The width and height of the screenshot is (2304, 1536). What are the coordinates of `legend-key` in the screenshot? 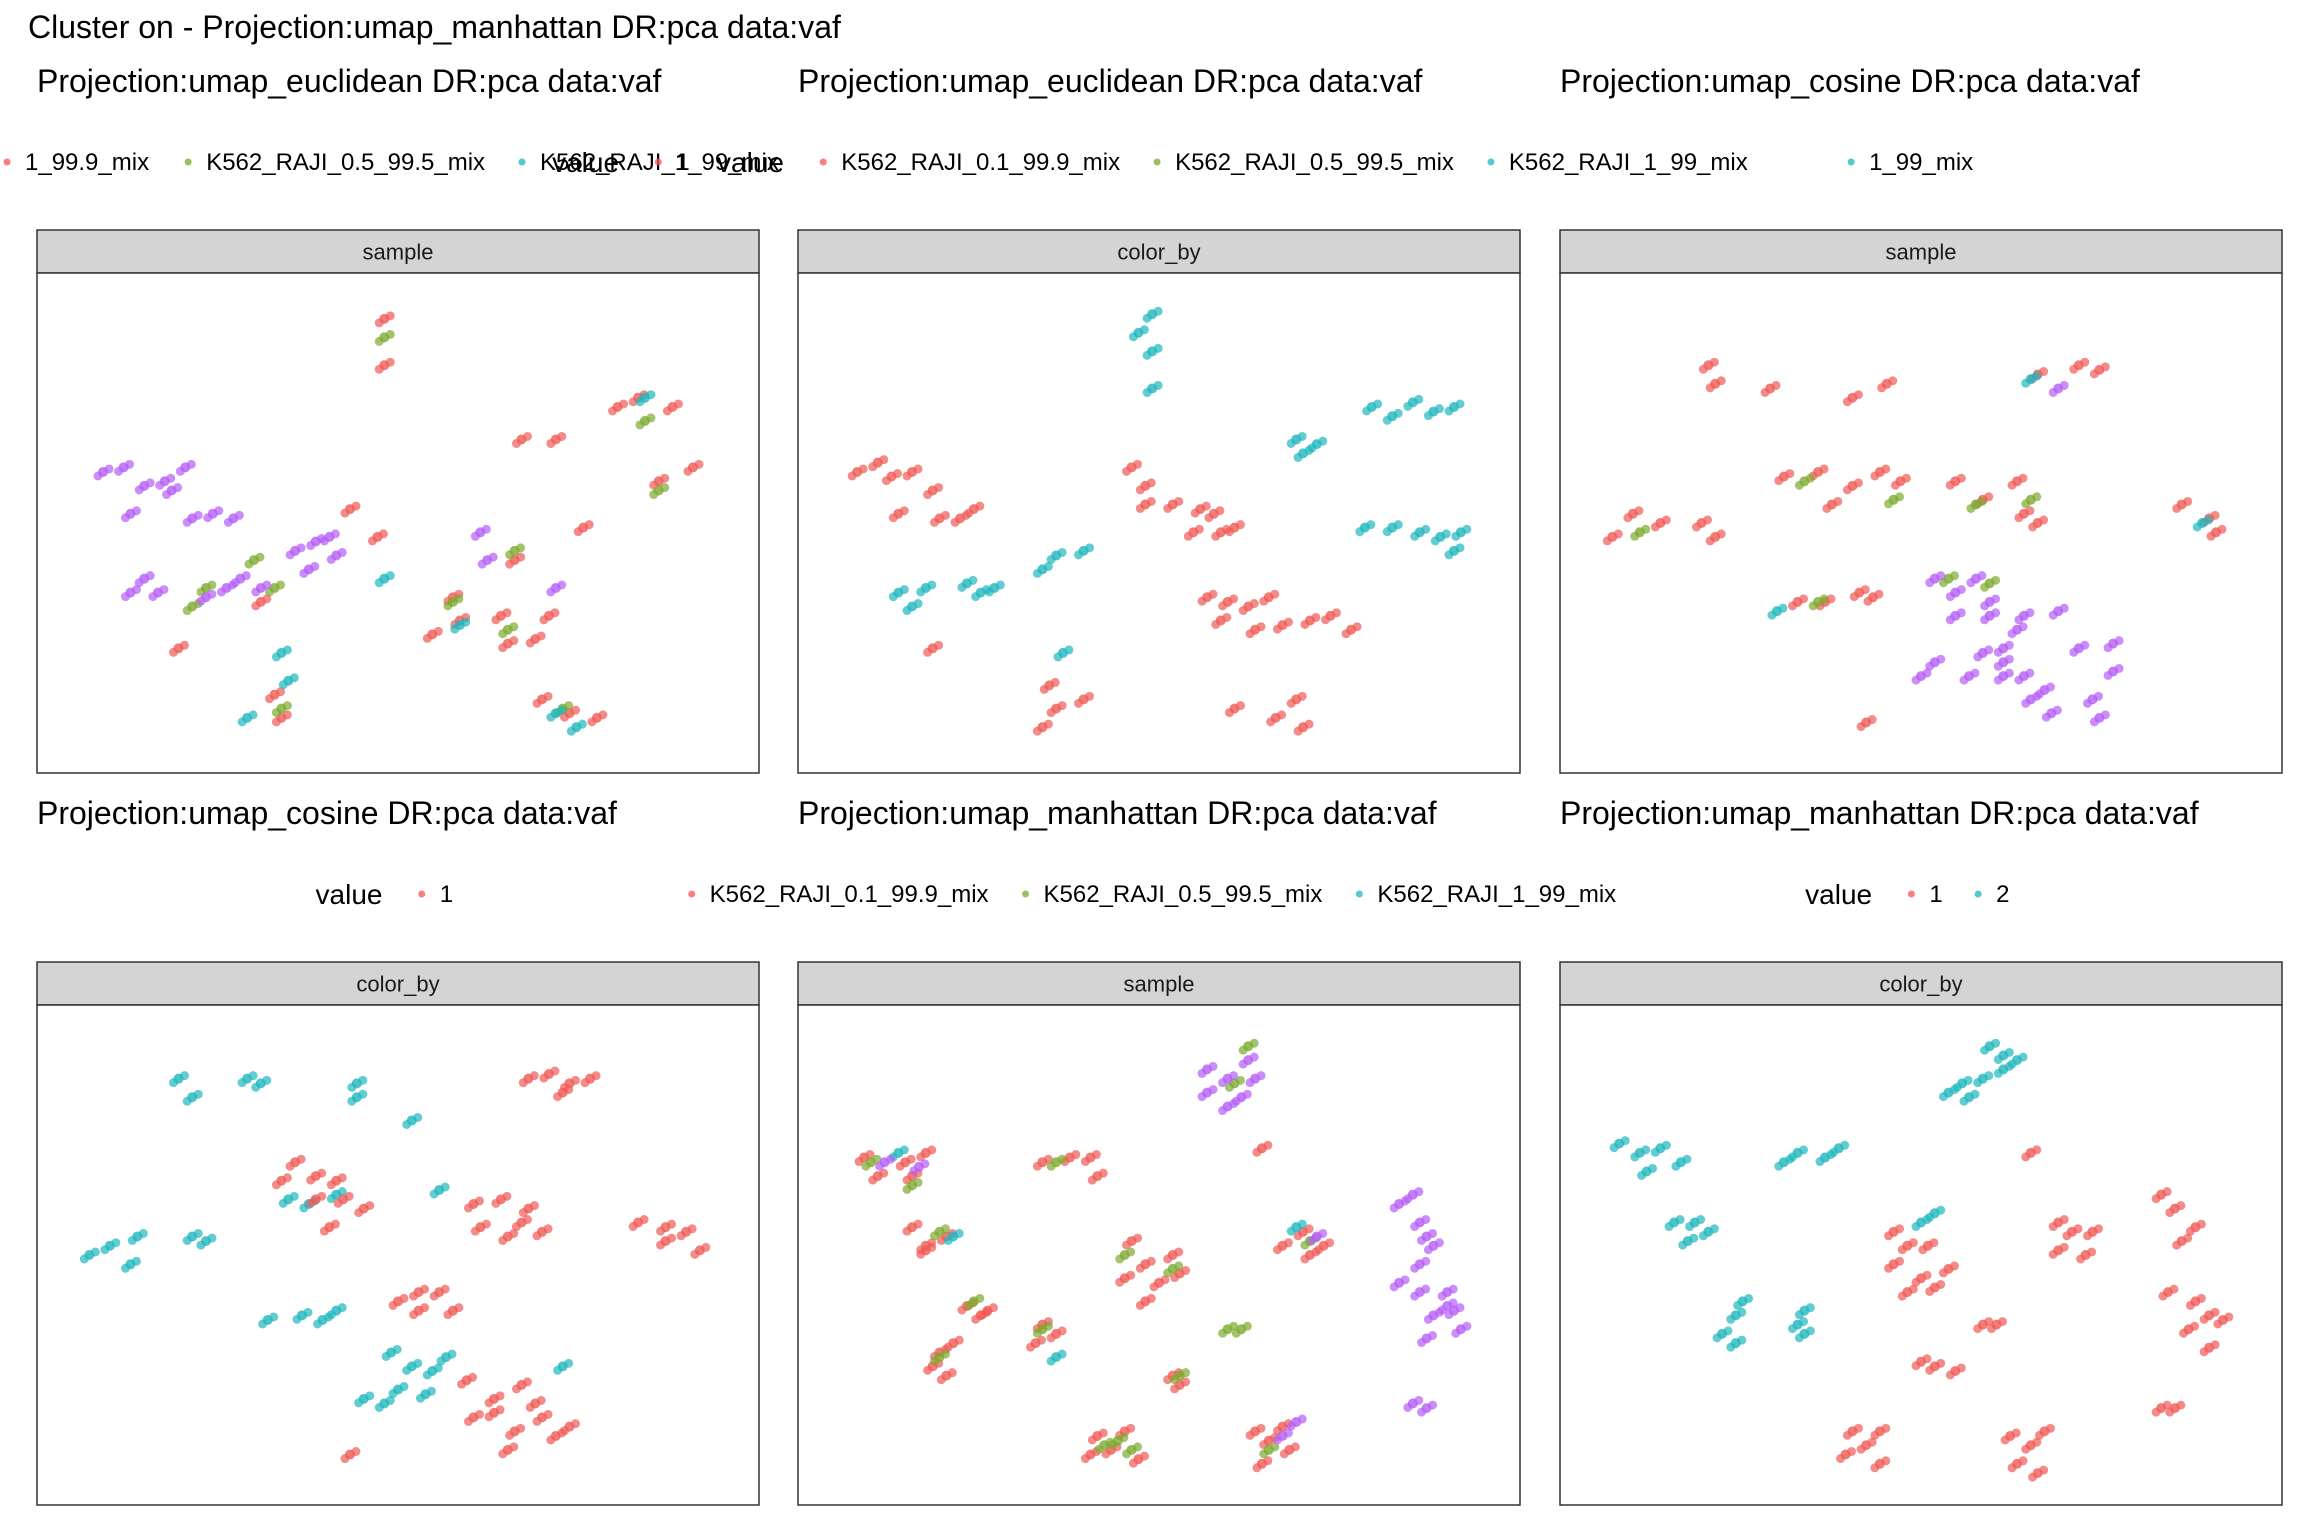 It's located at (1359, 894).